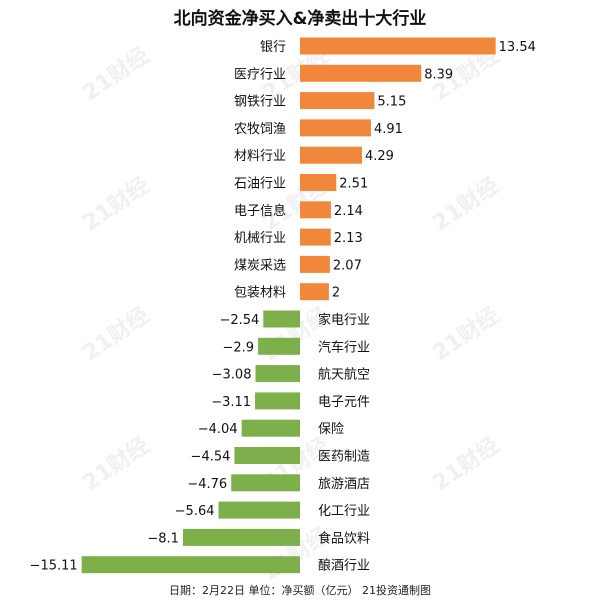  What do you see at coordinates (344, 320) in the screenshot?
I see `category-label: 家电行业` at bounding box center [344, 320].